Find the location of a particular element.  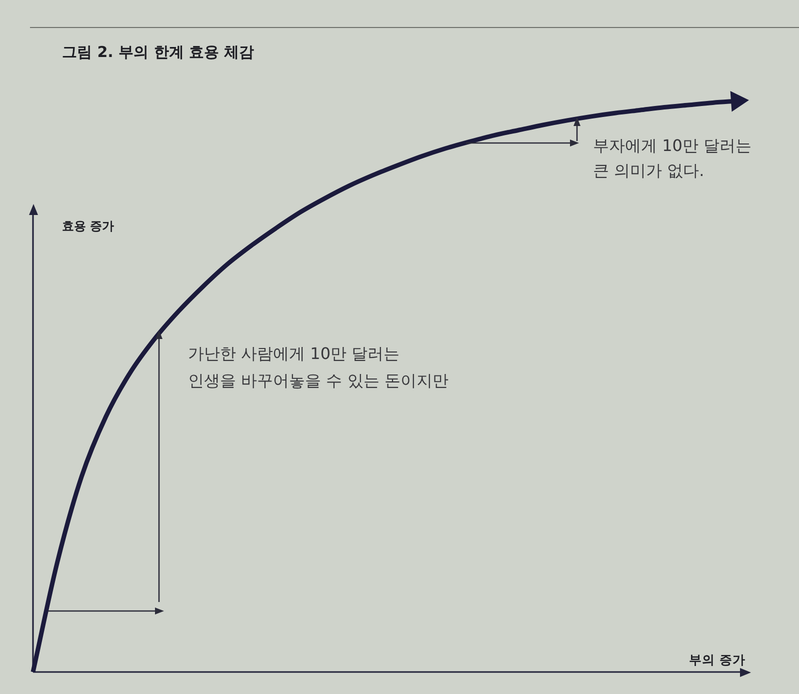

annotation: 부자에게 10만 달러는 큰 의미가 없다. is located at coordinates (672, 158).